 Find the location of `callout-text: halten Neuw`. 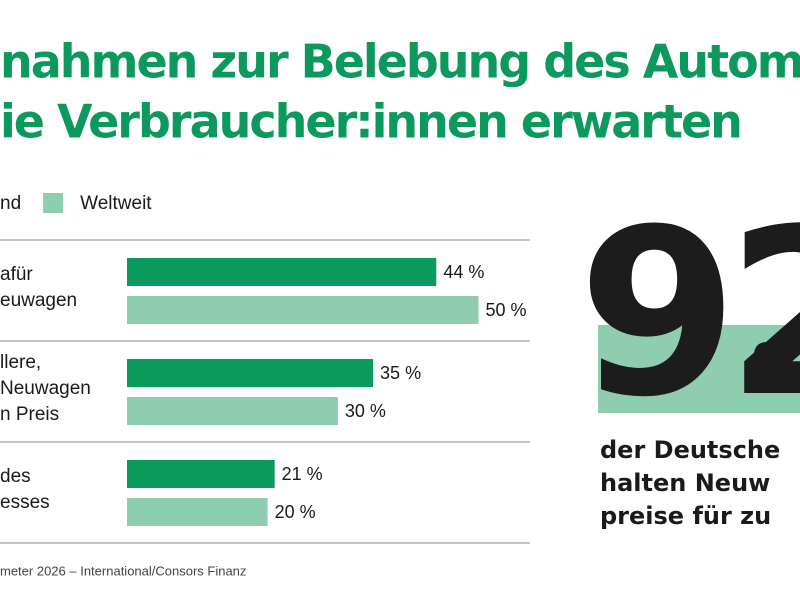

callout-text: halten Neuw is located at coordinates (685, 483).